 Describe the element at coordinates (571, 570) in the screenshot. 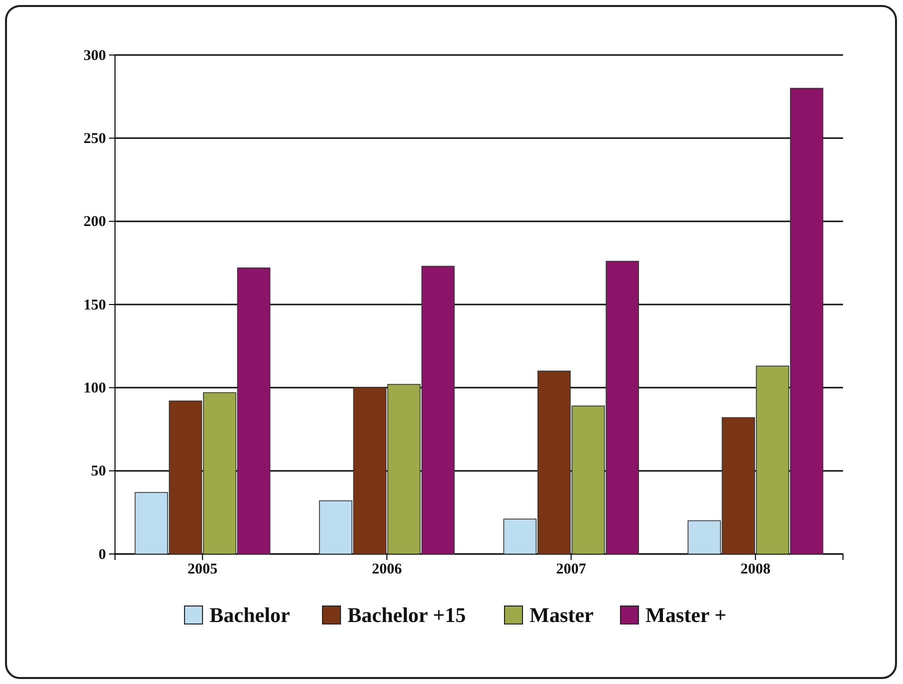

I see `x-tick-label: 2007` at that location.